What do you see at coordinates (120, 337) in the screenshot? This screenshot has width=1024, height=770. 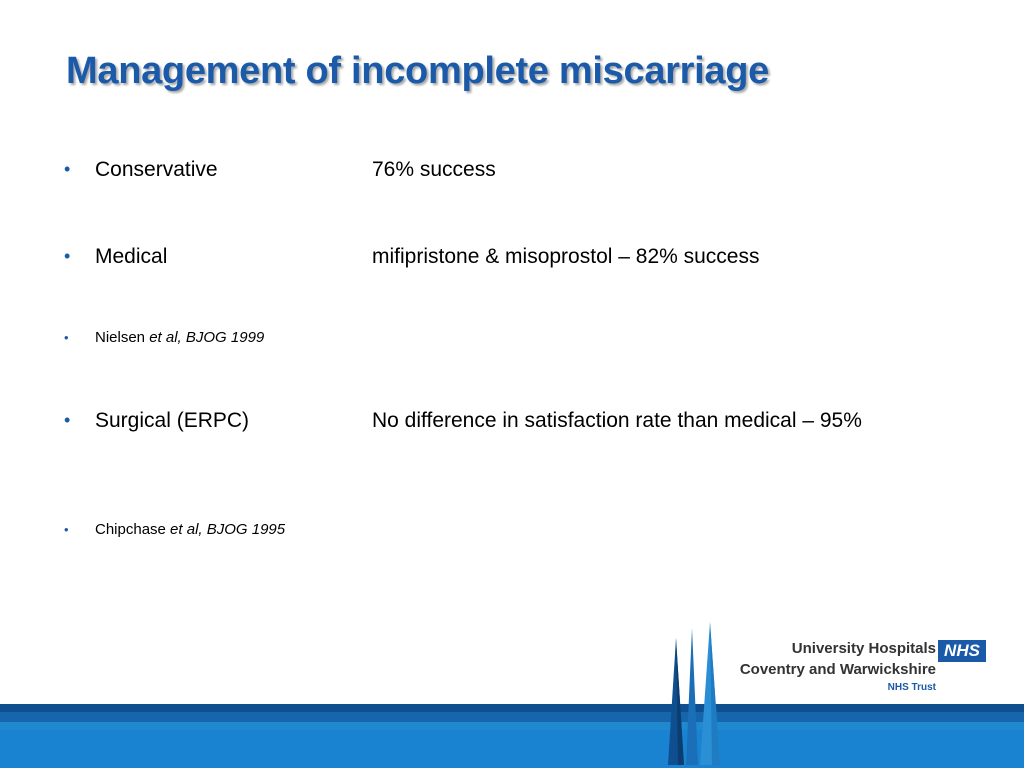 I see `reference-author: Nielsen` at bounding box center [120, 337].